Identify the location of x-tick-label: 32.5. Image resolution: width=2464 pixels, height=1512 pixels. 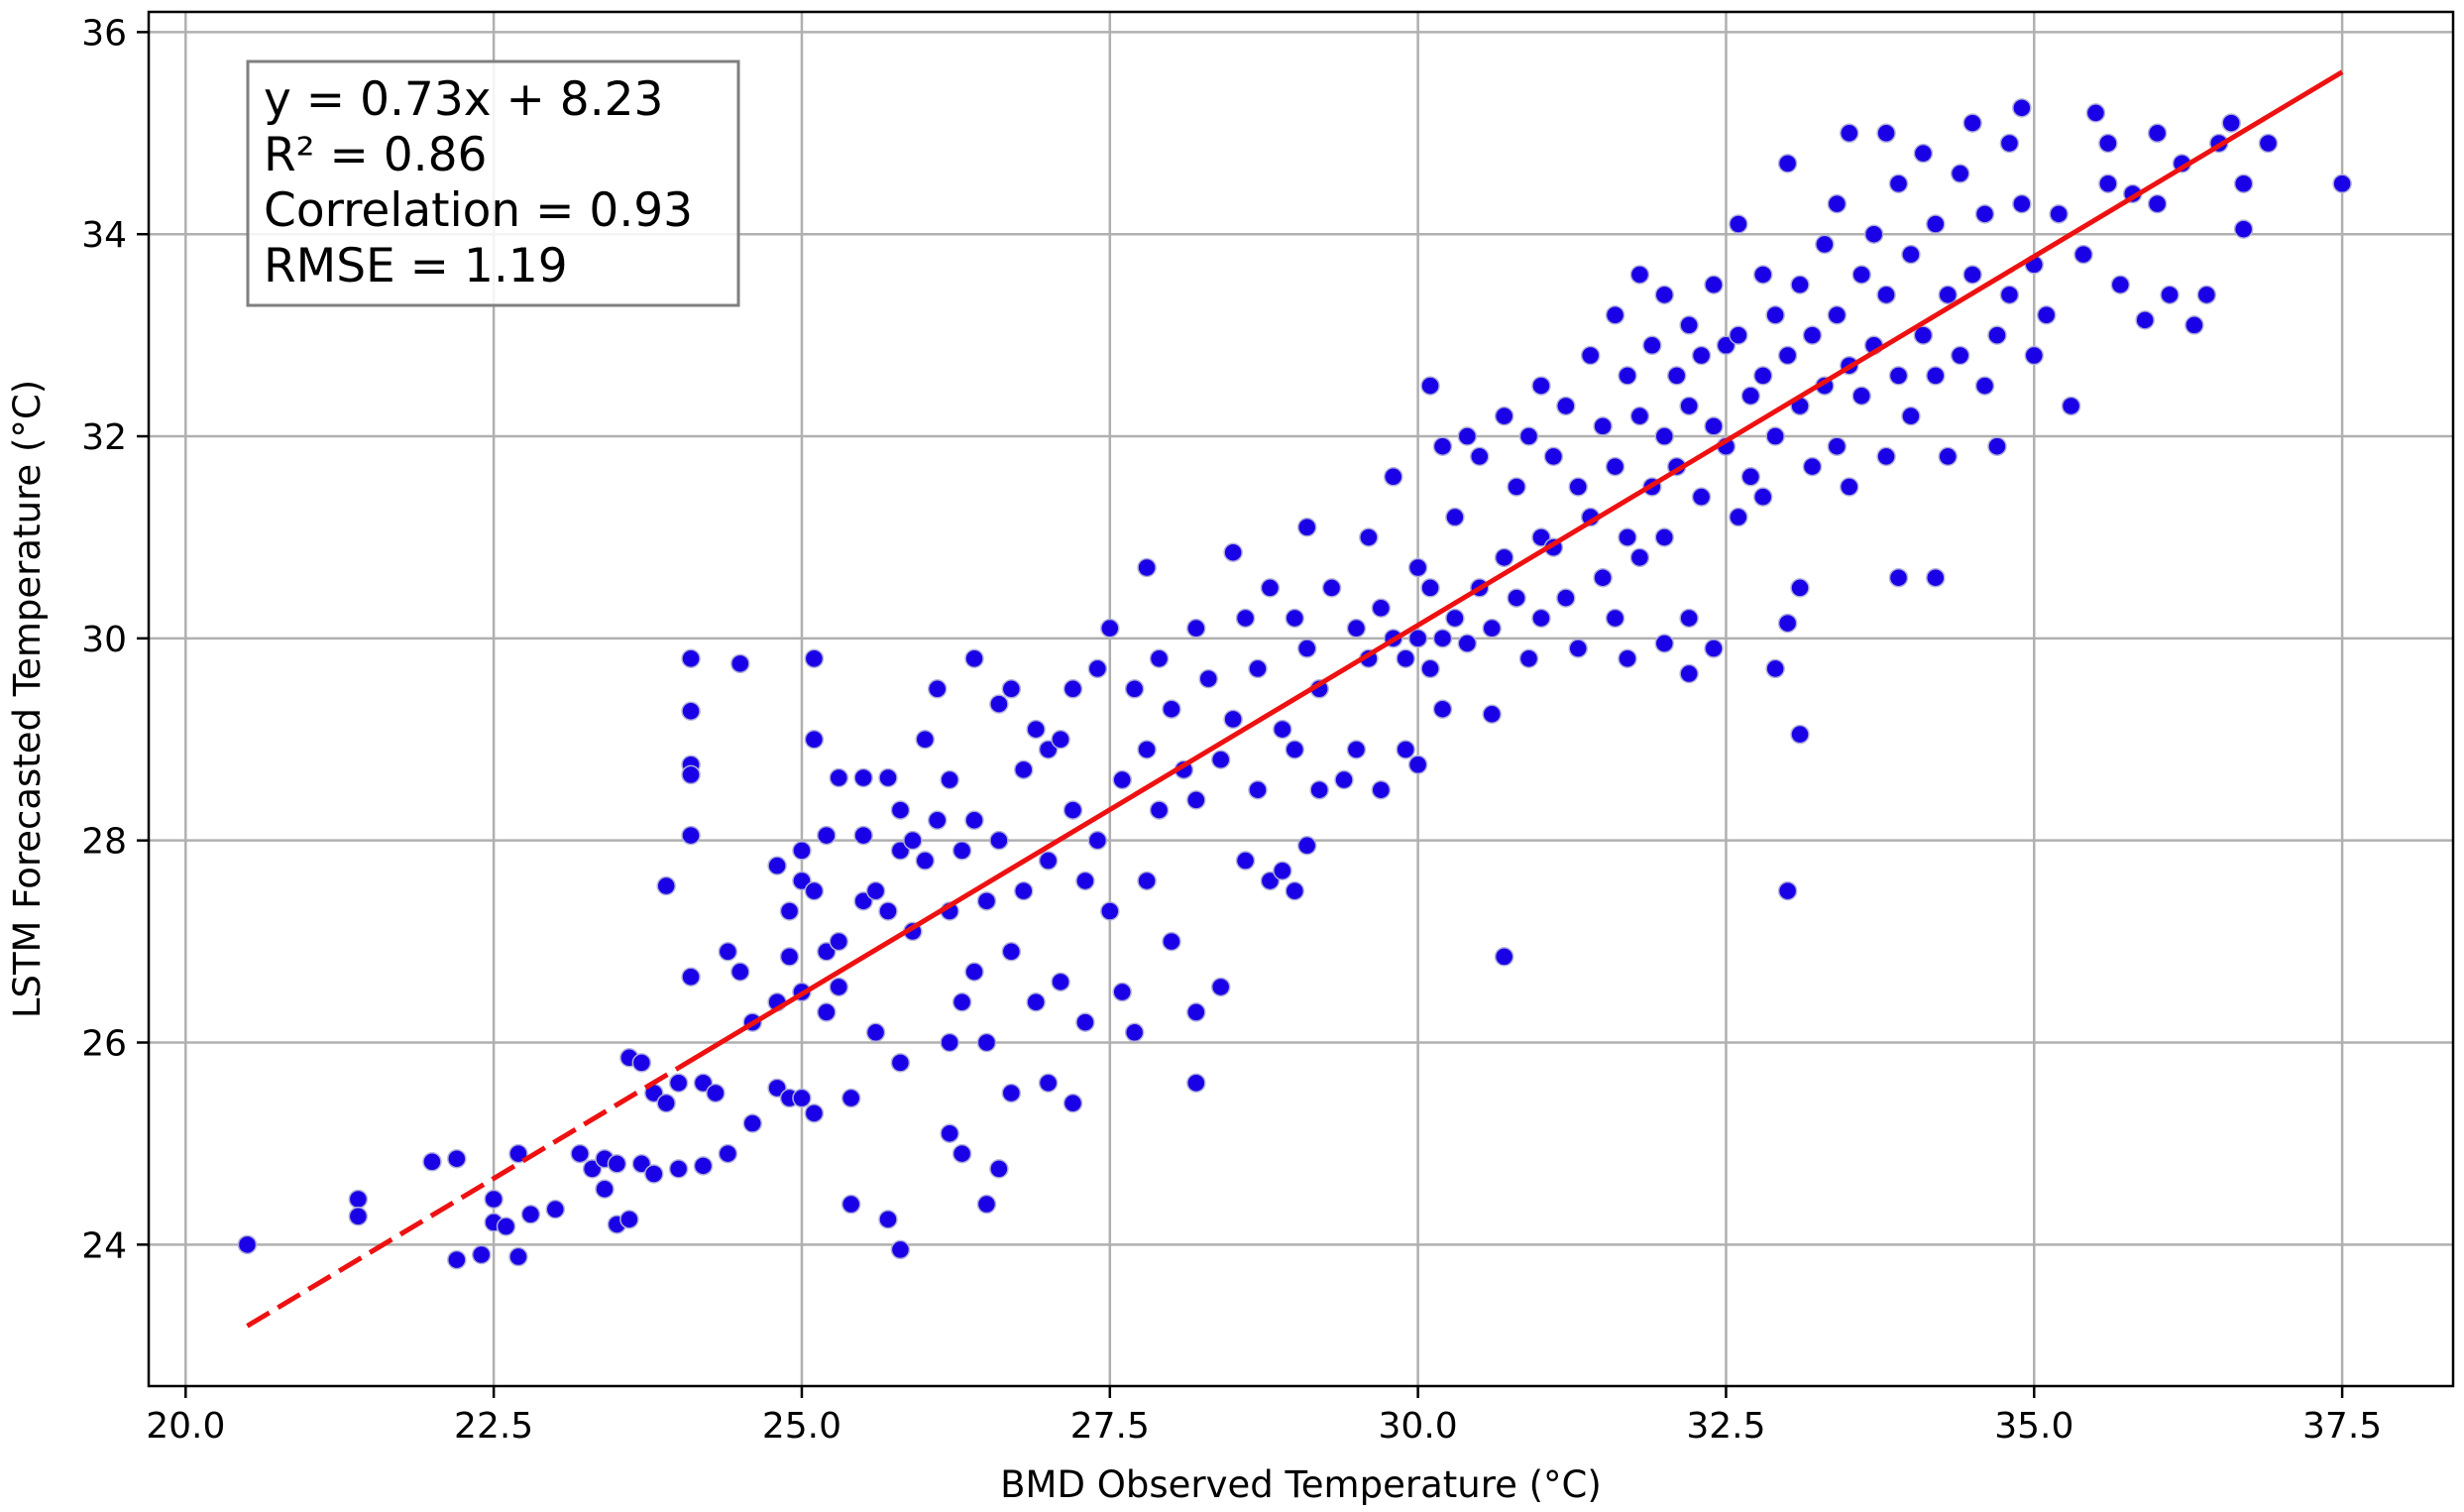
(1725, 1426).